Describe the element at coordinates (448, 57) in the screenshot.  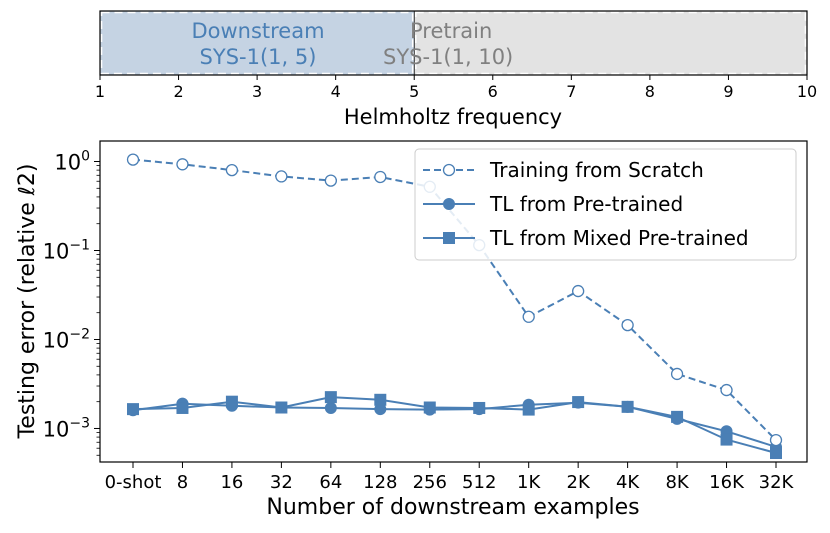
I see `band-sublabel-1: SYS-1(1, 10)` at that location.